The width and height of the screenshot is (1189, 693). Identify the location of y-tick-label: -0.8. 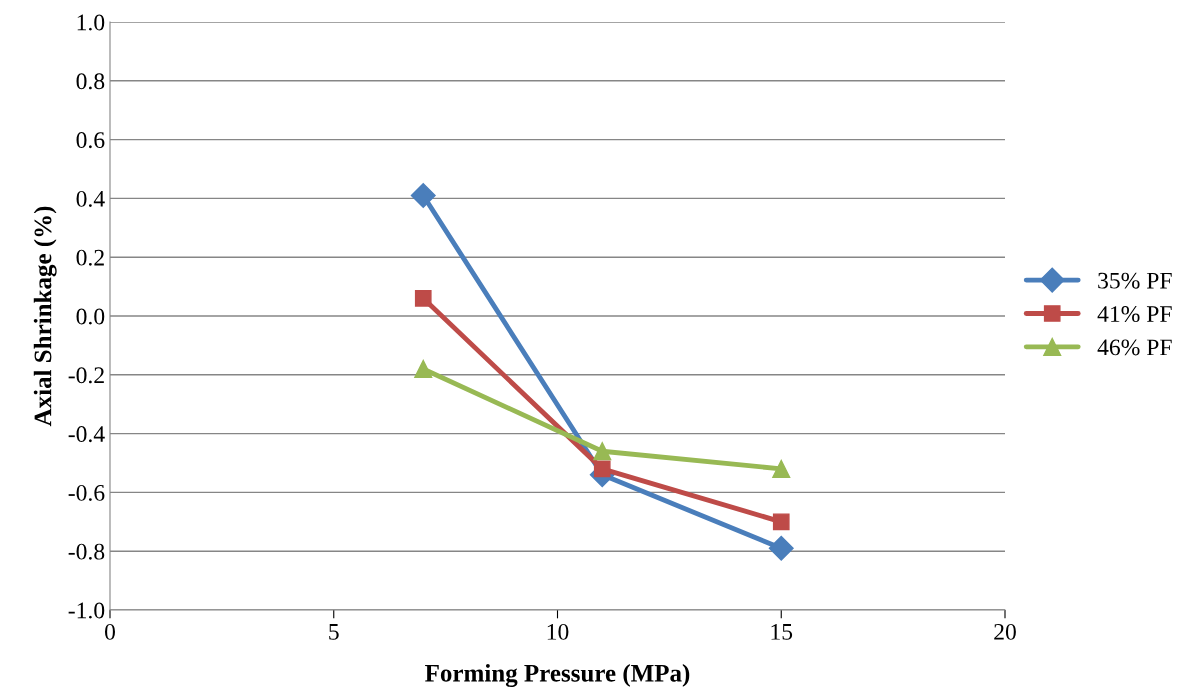
(86, 551).